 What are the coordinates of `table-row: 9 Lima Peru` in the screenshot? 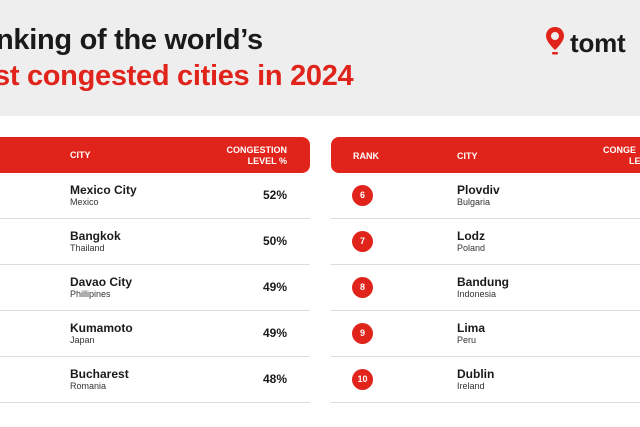 It's located at (485, 334).